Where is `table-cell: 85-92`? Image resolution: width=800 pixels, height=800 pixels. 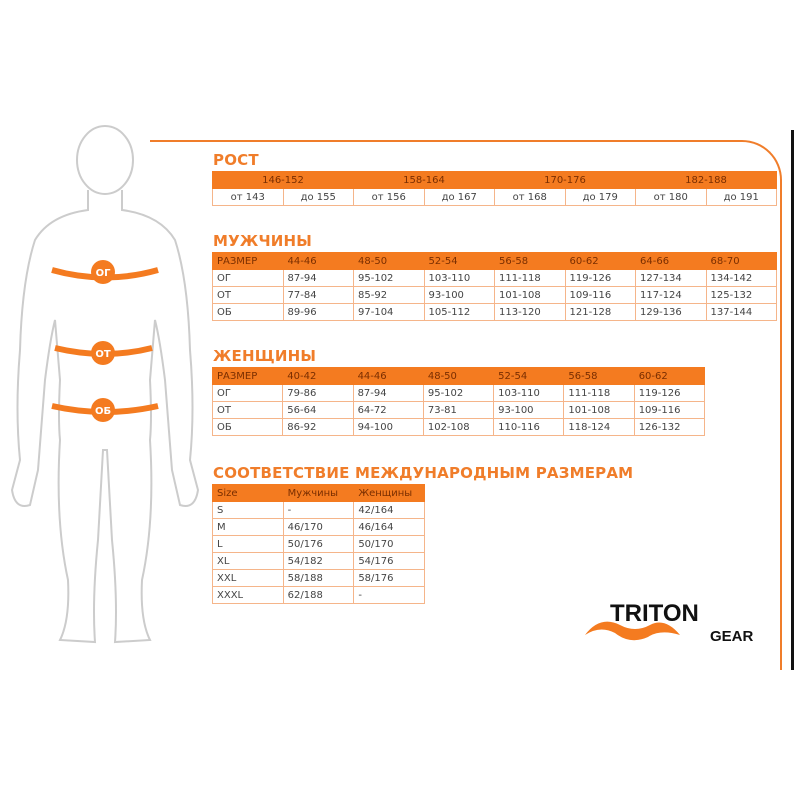
table-cell: 85-92 is located at coordinates (389, 295).